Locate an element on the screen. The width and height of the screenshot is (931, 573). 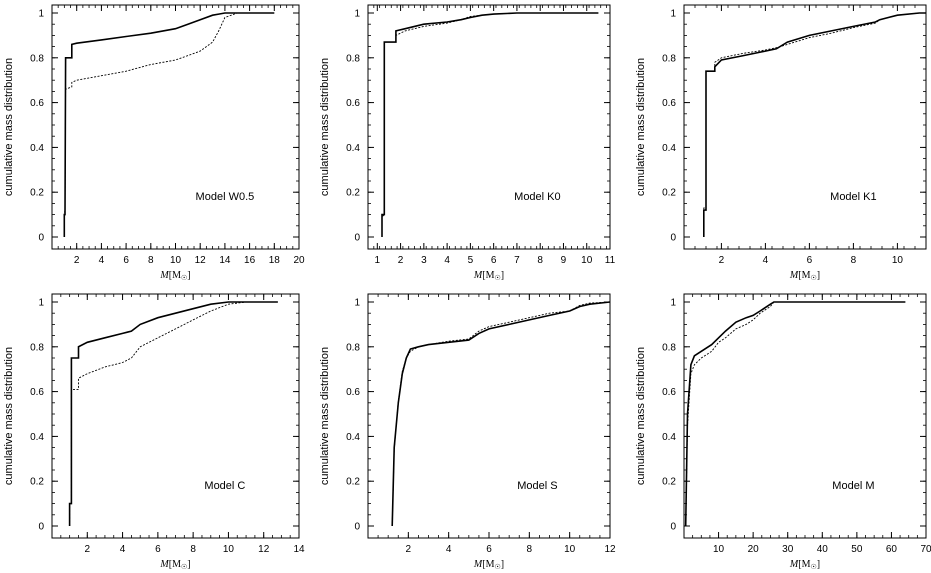
x-tick-label: 5 is located at coordinates (471, 260).